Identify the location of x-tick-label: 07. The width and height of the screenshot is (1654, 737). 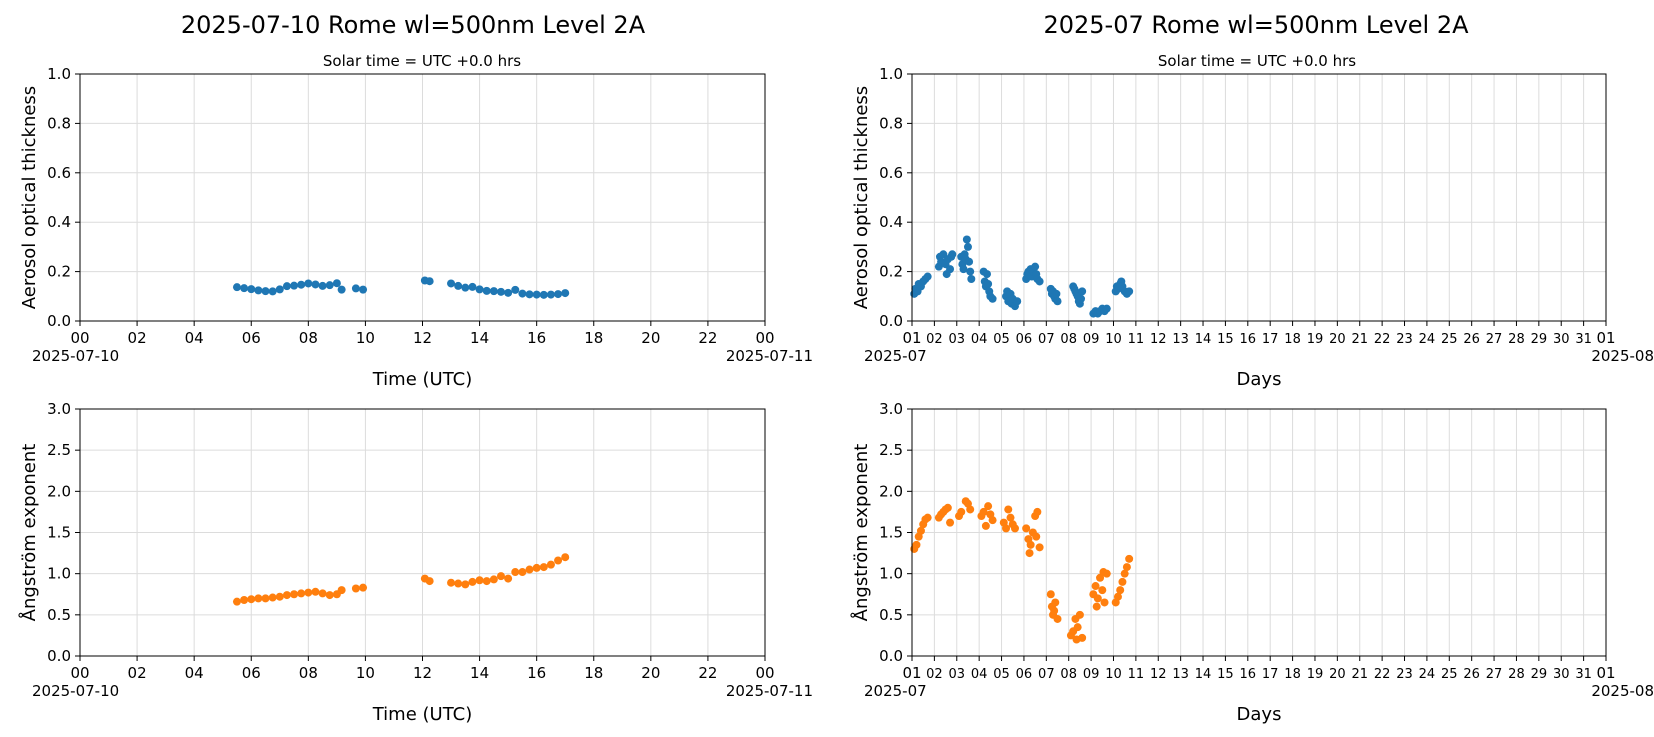
(1046, 674).